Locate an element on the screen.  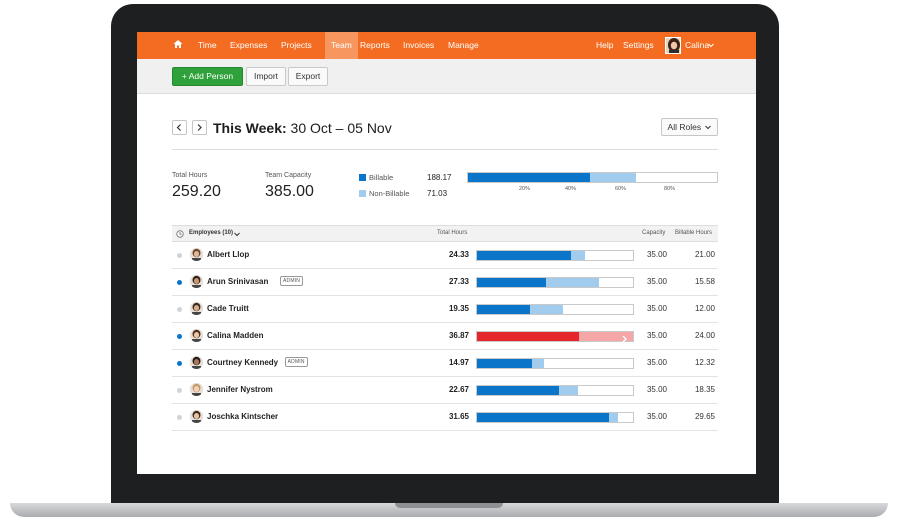
employee-name: Jennifer Nystrom is located at coordinates (240, 389).